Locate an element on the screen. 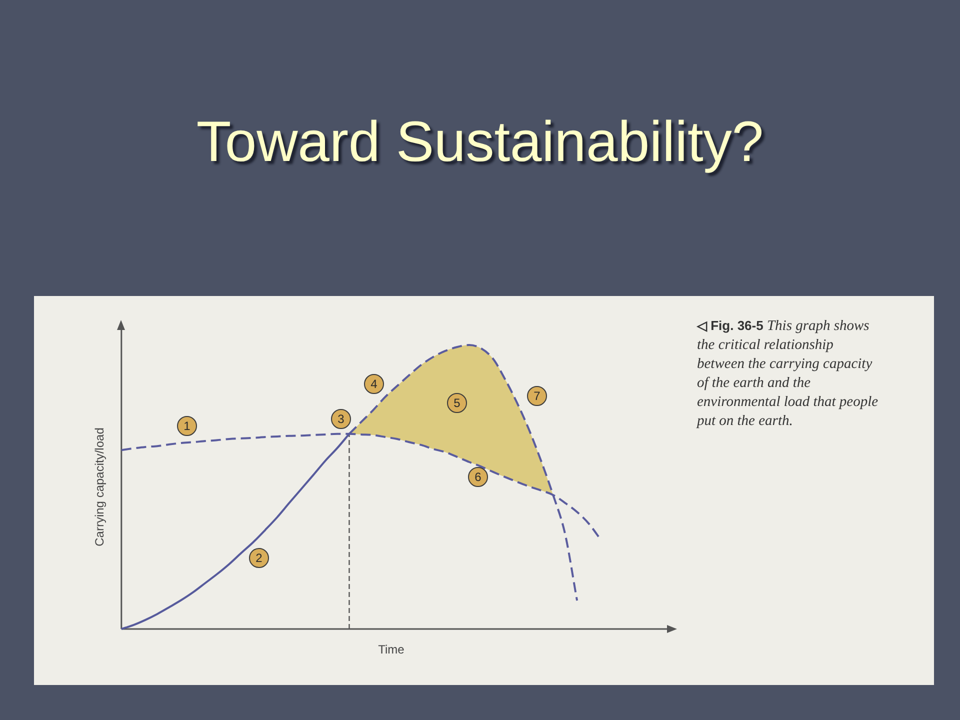 This screenshot has height=720, width=960. circle-badge: 7 is located at coordinates (537, 396).